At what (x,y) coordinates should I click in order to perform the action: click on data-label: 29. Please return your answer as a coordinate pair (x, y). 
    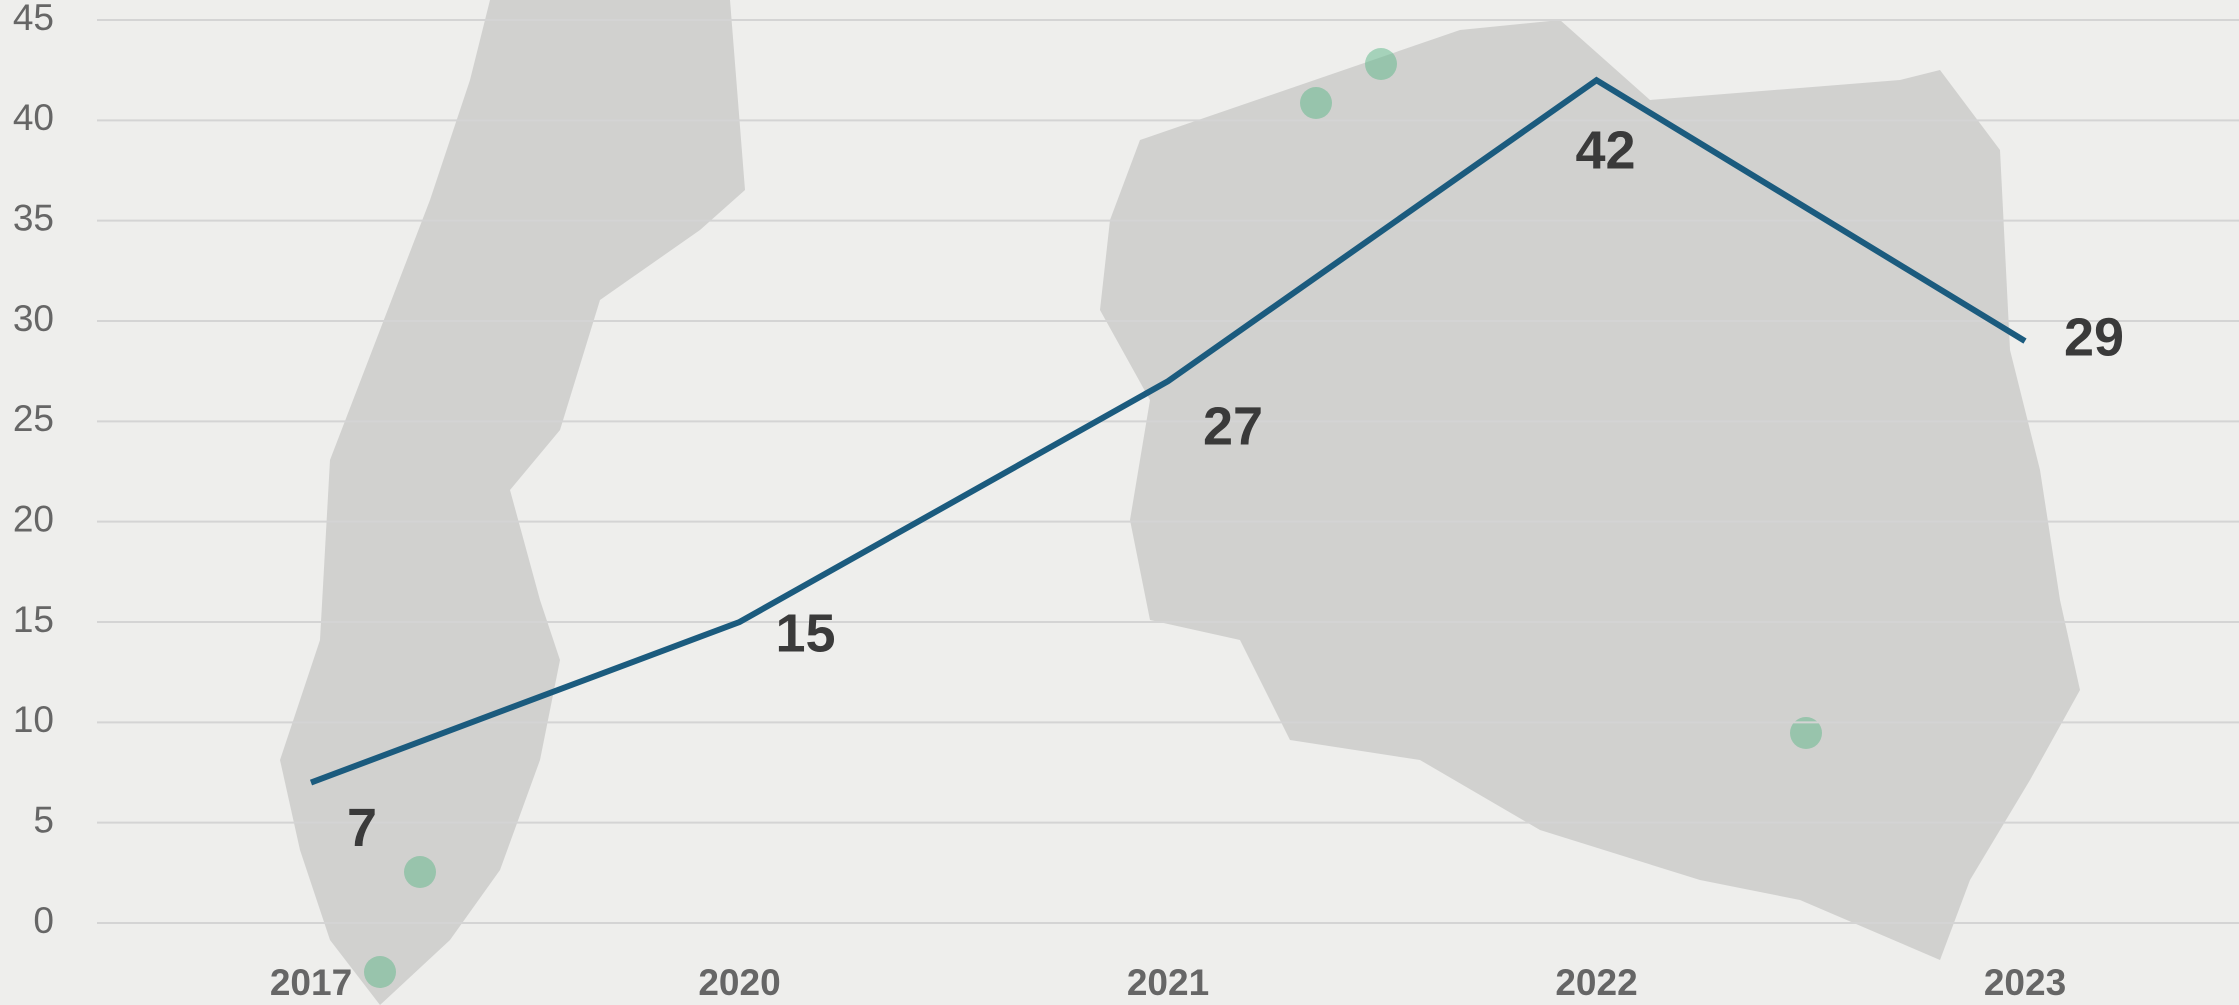
    Looking at the image, I should click on (2094, 337).